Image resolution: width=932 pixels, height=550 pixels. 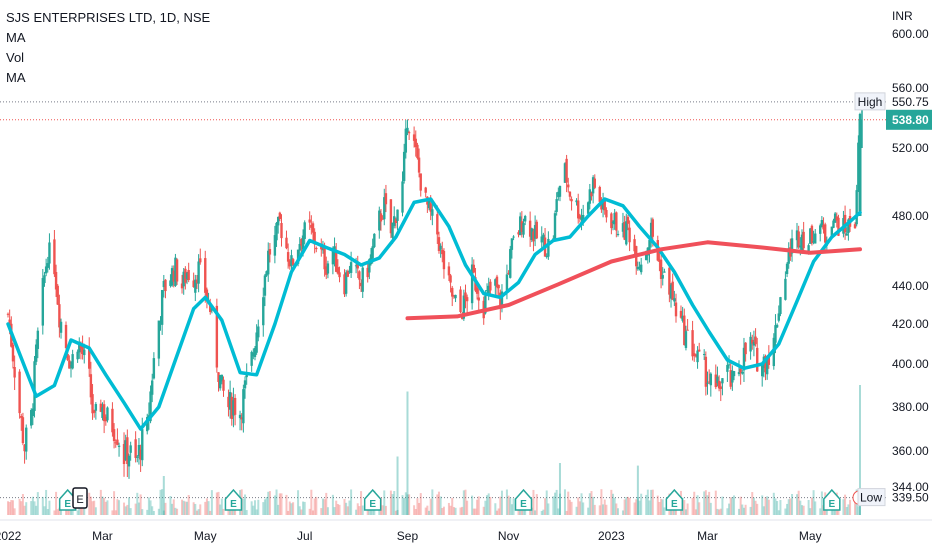 I want to click on legend-ma-2: MA, so click(x=16, y=77).